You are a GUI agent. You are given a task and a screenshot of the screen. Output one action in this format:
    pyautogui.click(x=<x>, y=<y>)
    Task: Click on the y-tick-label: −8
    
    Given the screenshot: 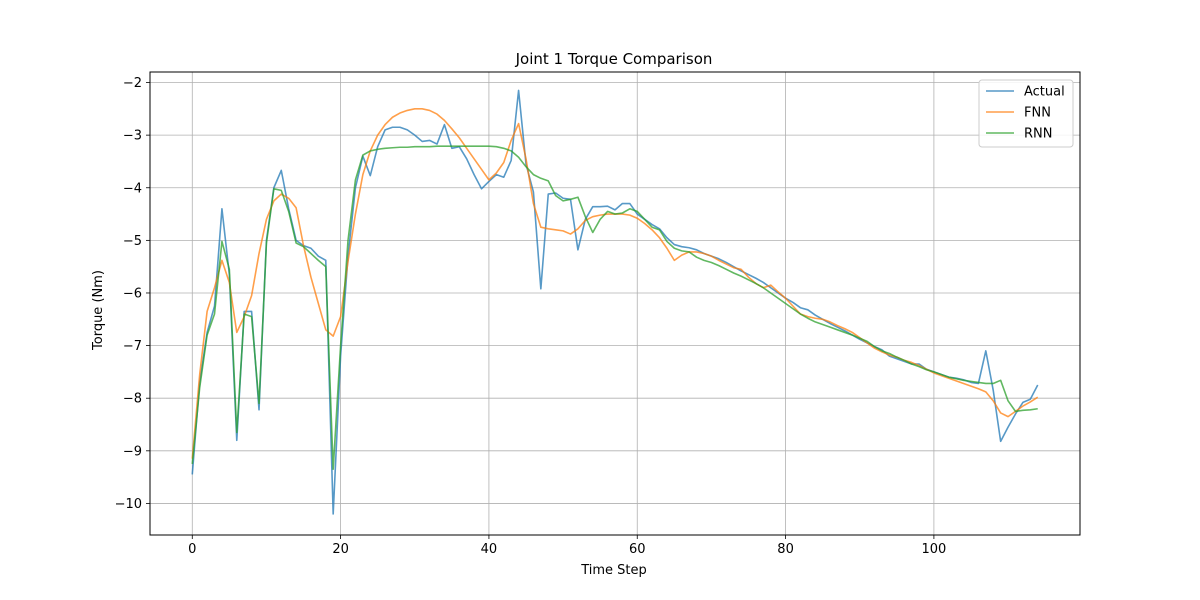 What is the action you would take?
    pyautogui.click(x=132, y=399)
    